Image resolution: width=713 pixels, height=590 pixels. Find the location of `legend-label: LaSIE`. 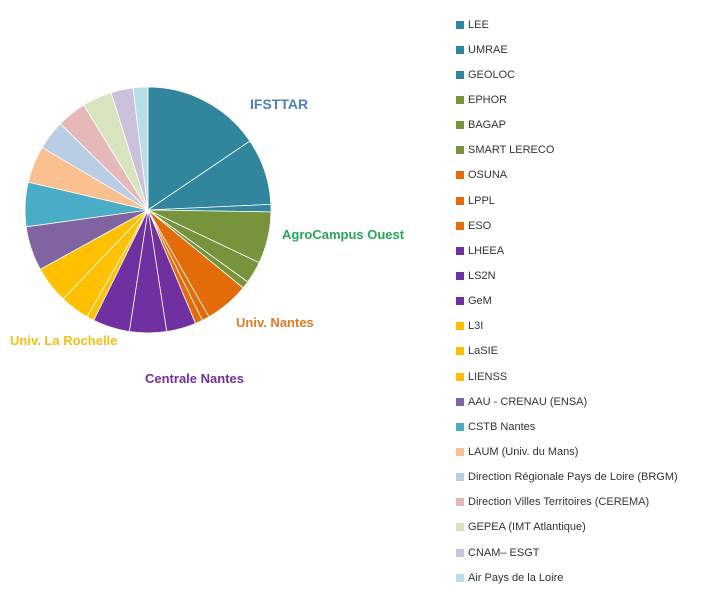

legend-label: LaSIE is located at coordinates (483, 351).